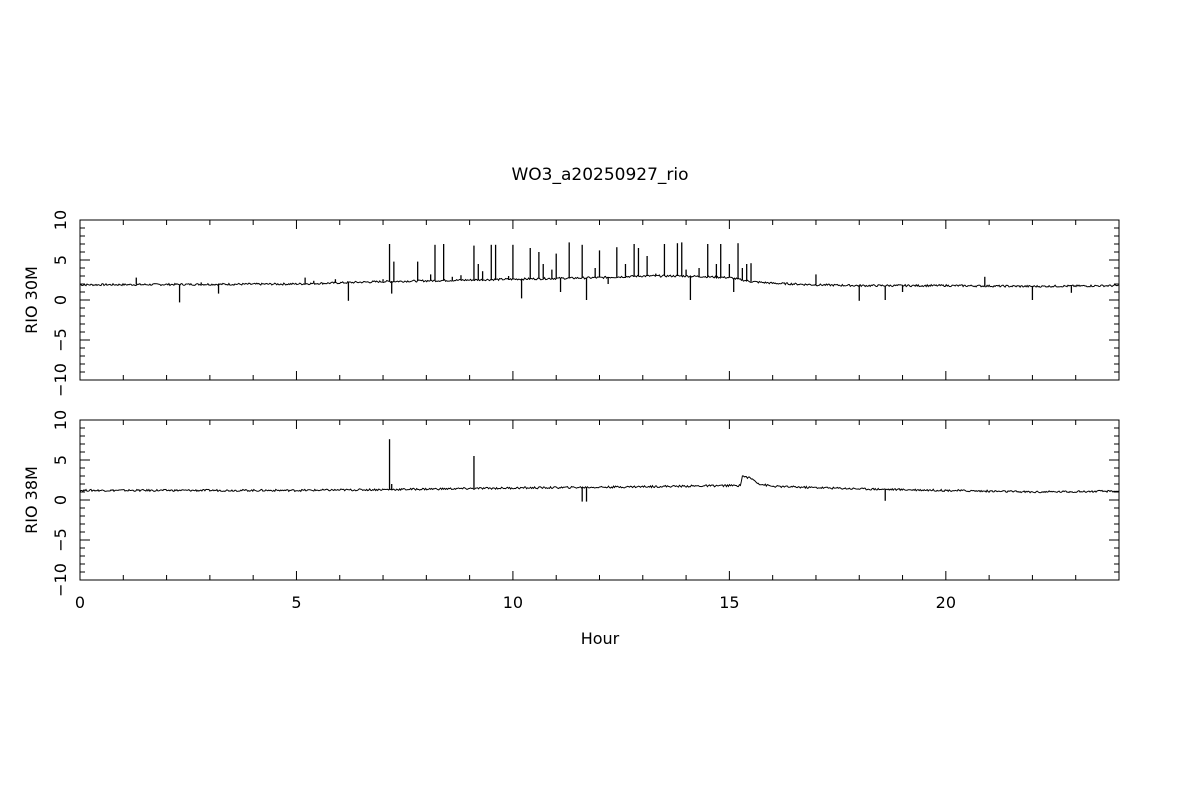 Image resolution: width=1200 pixels, height=800 pixels. I want to click on x-tick-label: 0, so click(80, 602).